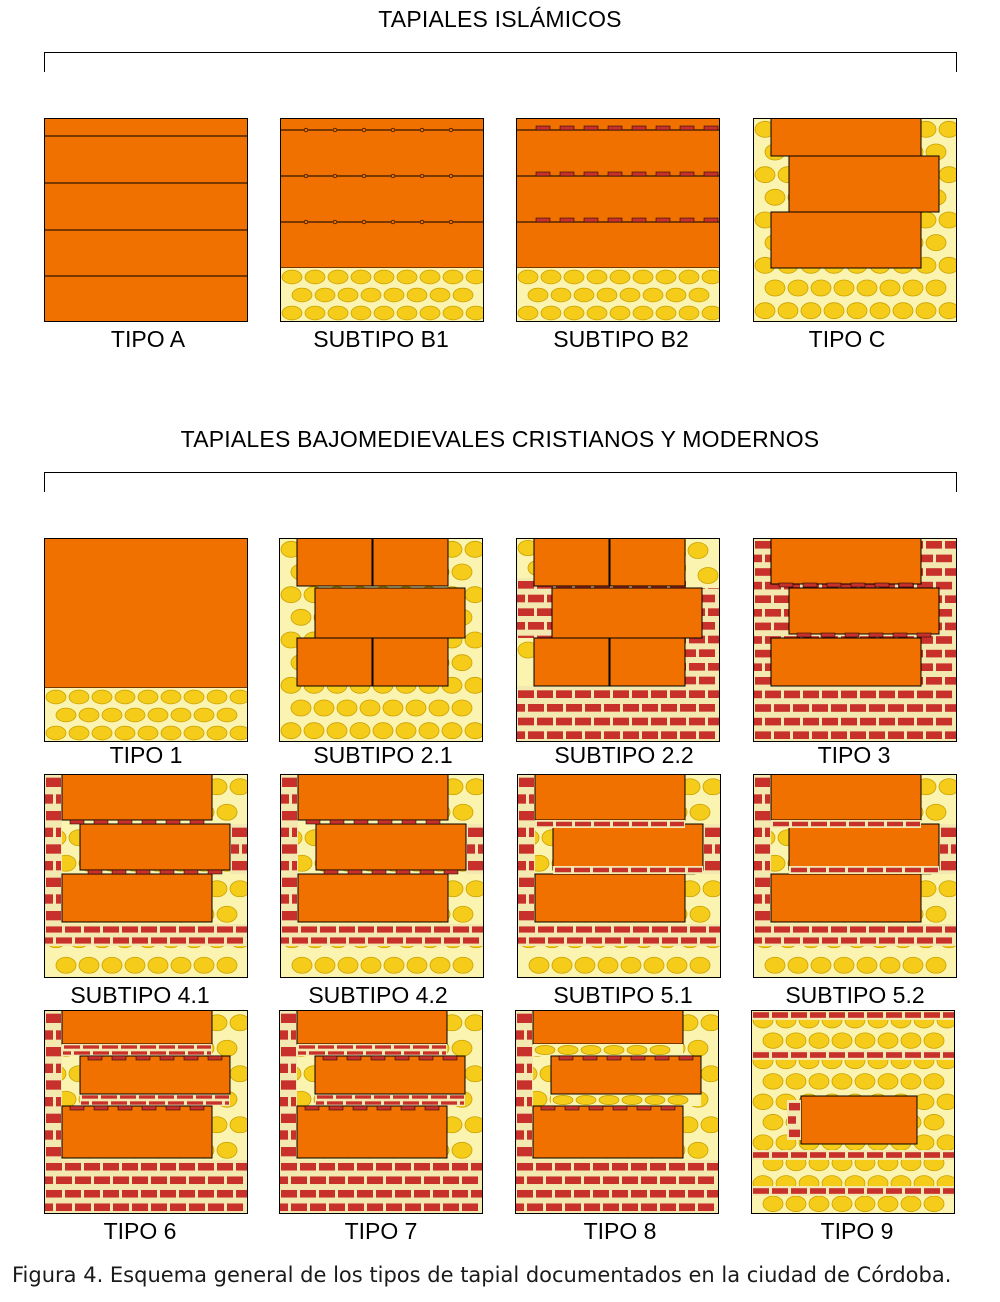 This screenshot has height=1302, width=1000. What do you see at coordinates (621, 339) in the screenshot?
I see `wall-type-label: SUBTIPO B2` at bounding box center [621, 339].